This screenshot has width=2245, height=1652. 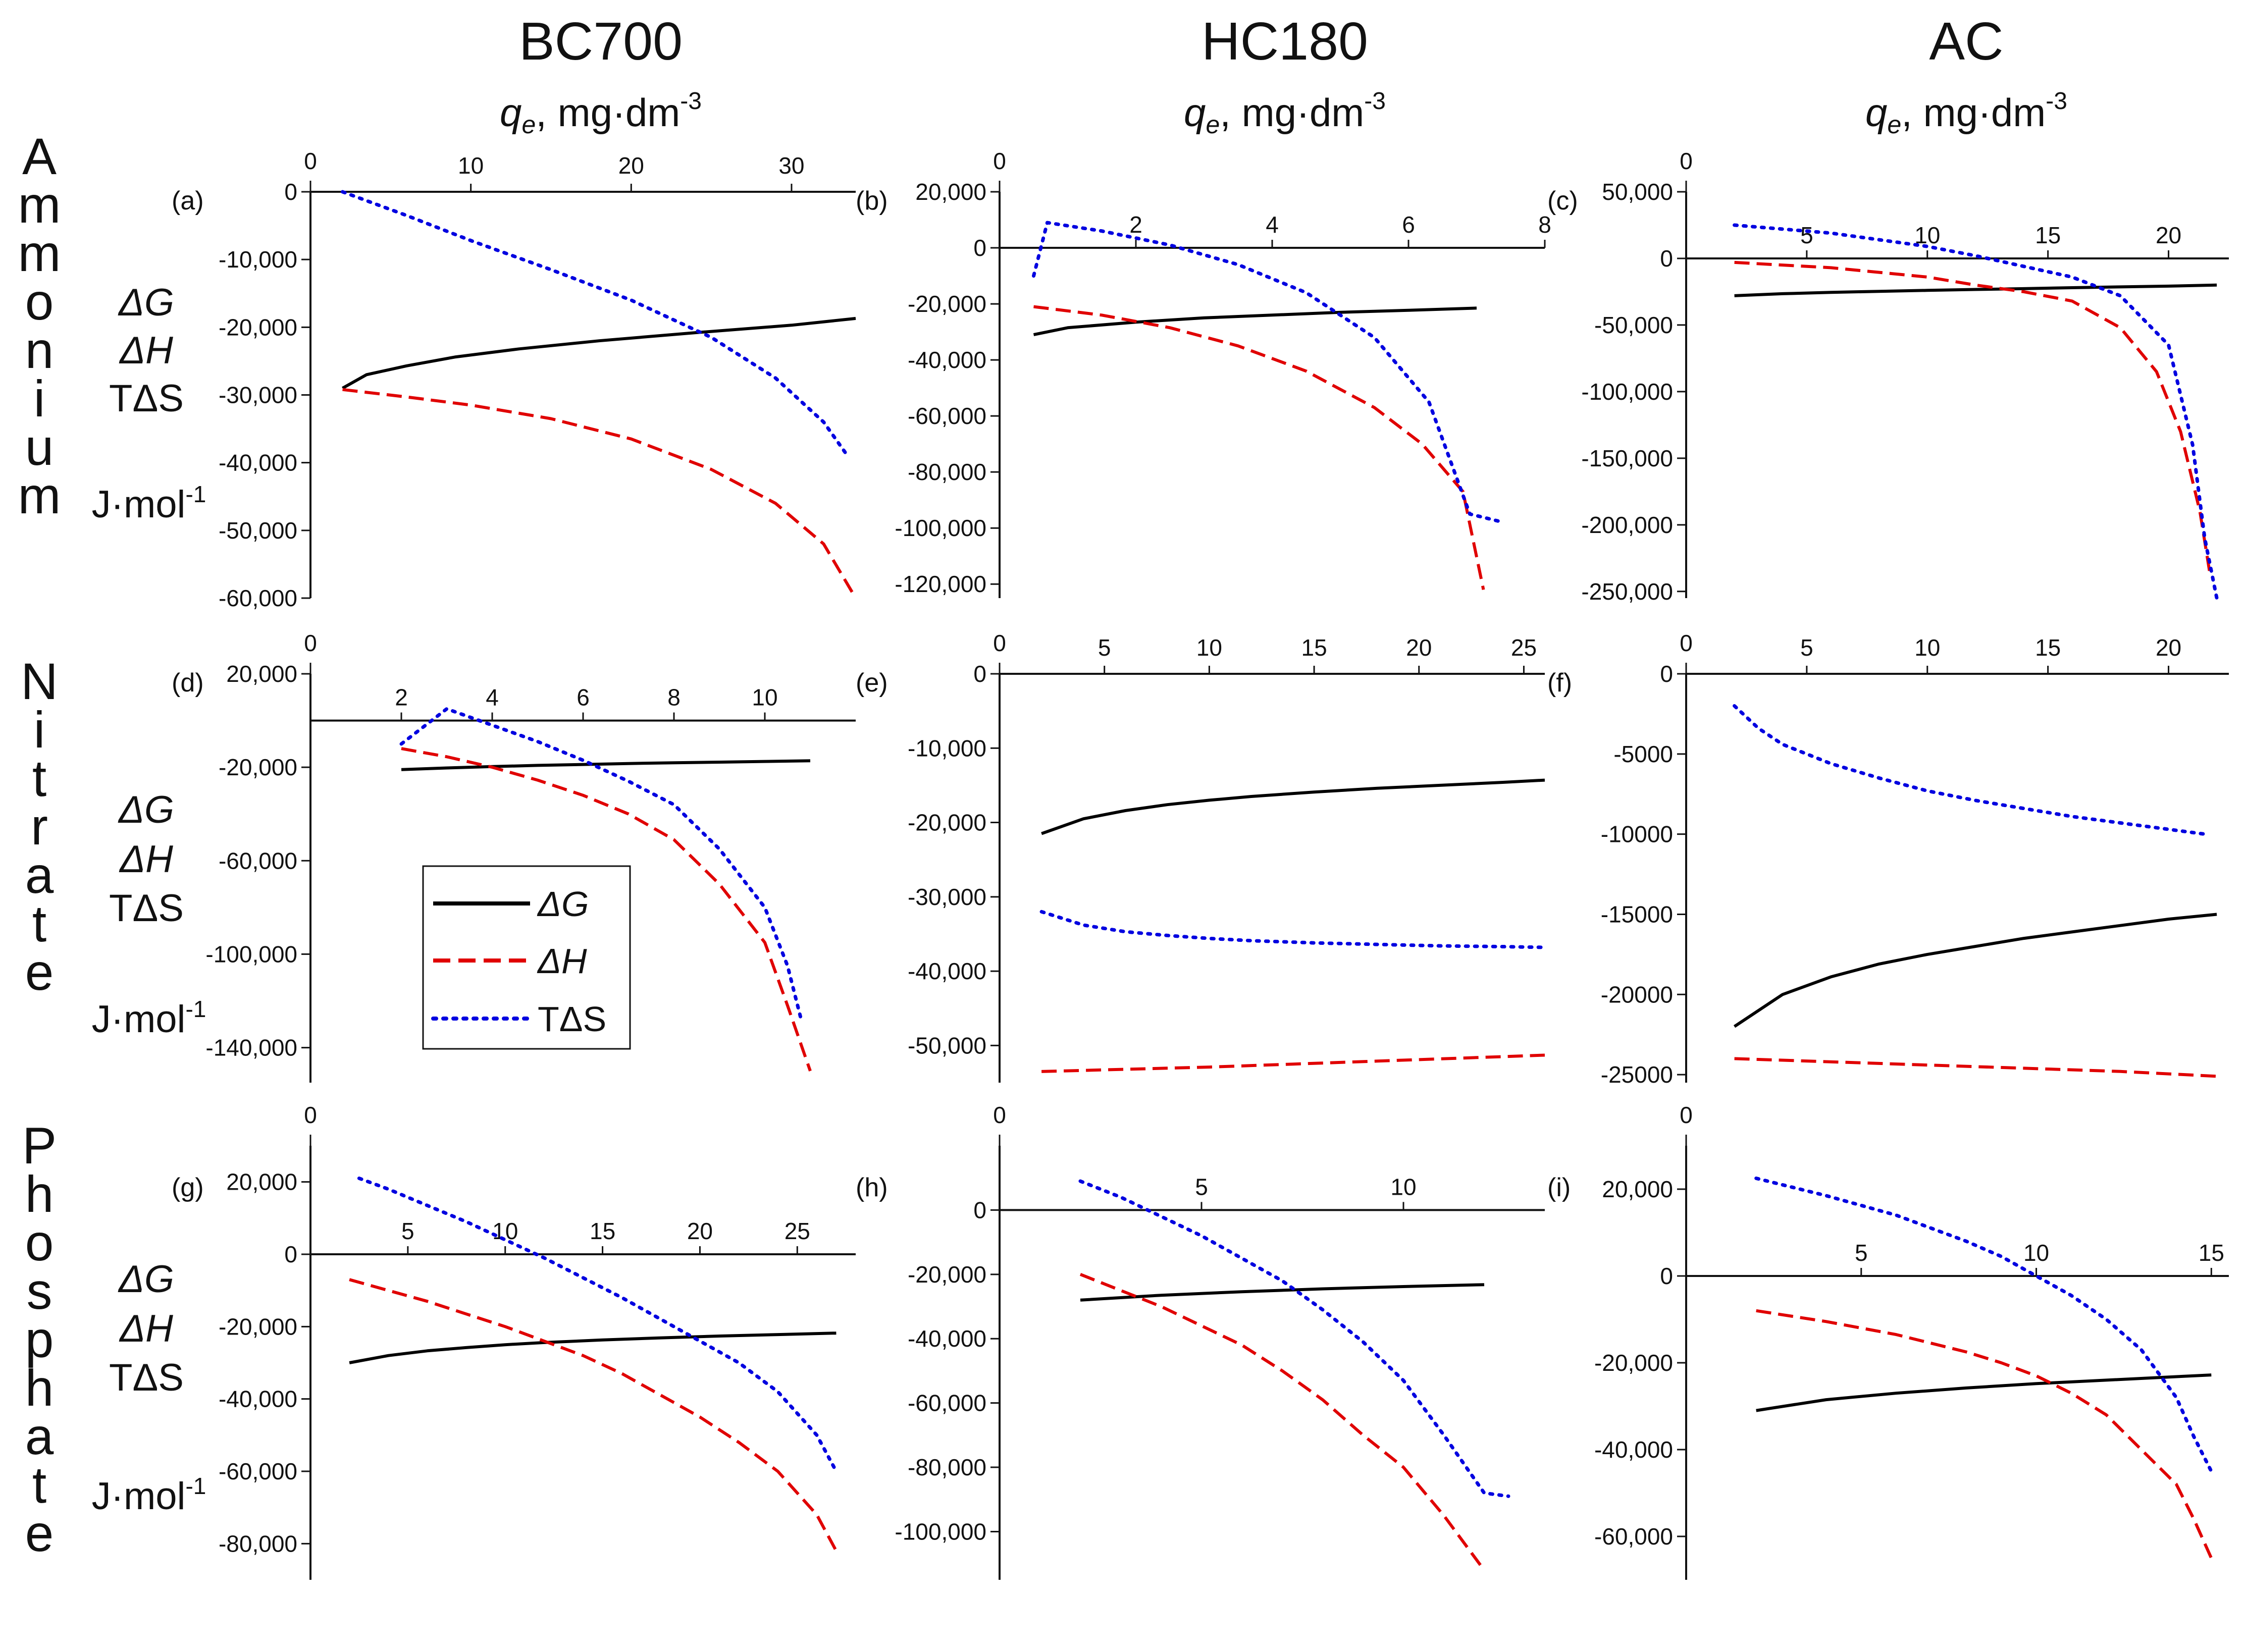 What do you see at coordinates (39, 1533) in the screenshot?
I see `row-title-letter: e` at bounding box center [39, 1533].